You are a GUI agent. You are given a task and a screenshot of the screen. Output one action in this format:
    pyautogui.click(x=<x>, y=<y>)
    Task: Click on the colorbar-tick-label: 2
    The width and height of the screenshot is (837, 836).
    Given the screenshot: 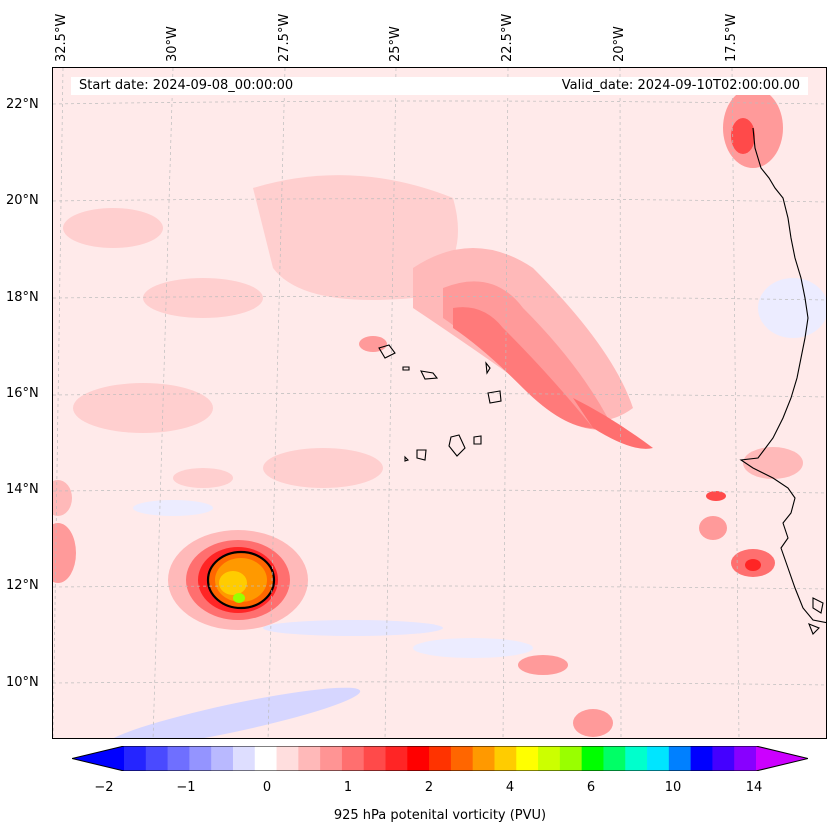 What is the action you would take?
    pyautogui.click(x=429, y=787)
    